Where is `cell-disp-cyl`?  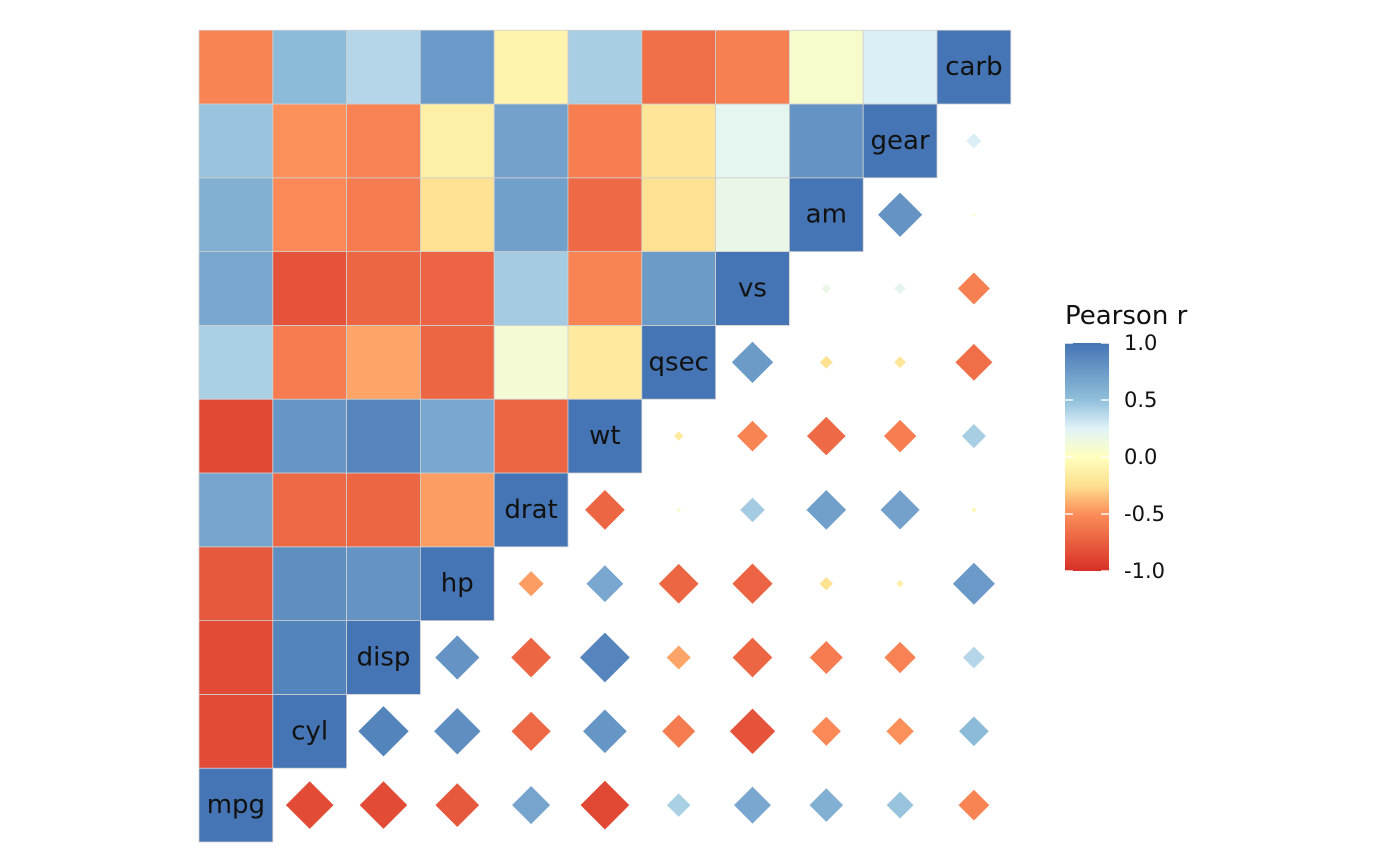 cell-disp-cyl is located at coordinates (309, 657).